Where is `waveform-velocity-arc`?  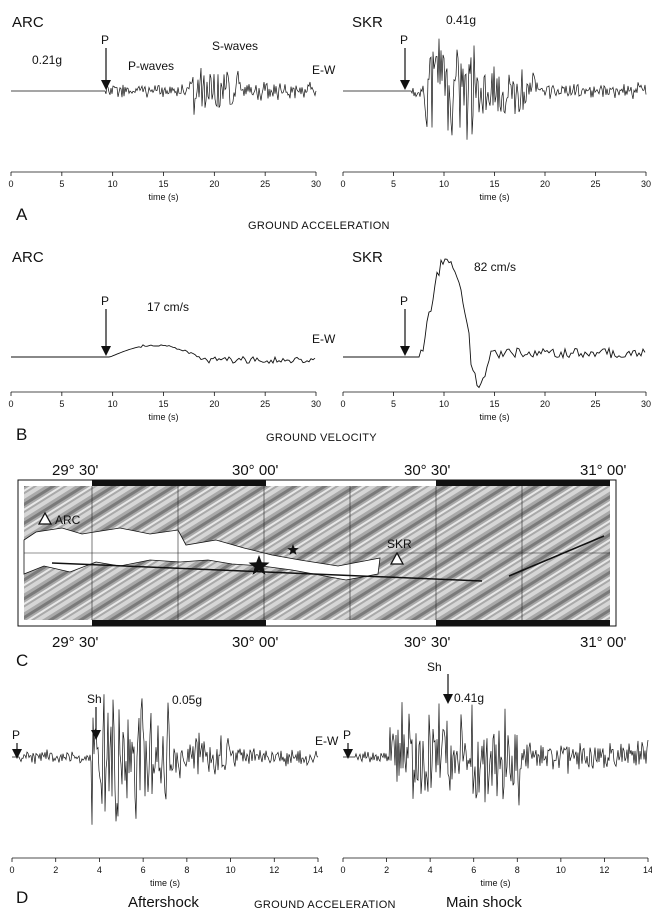 waveform-velocity-arc is located at coordinates (163, 354).